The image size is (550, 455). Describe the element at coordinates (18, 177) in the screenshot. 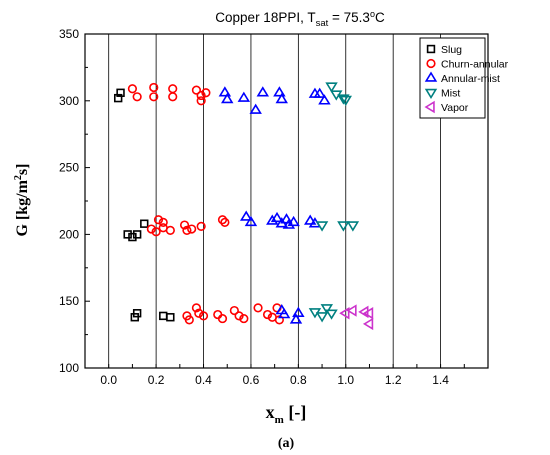

I see `y-axis-label-sup: 2` at that location.